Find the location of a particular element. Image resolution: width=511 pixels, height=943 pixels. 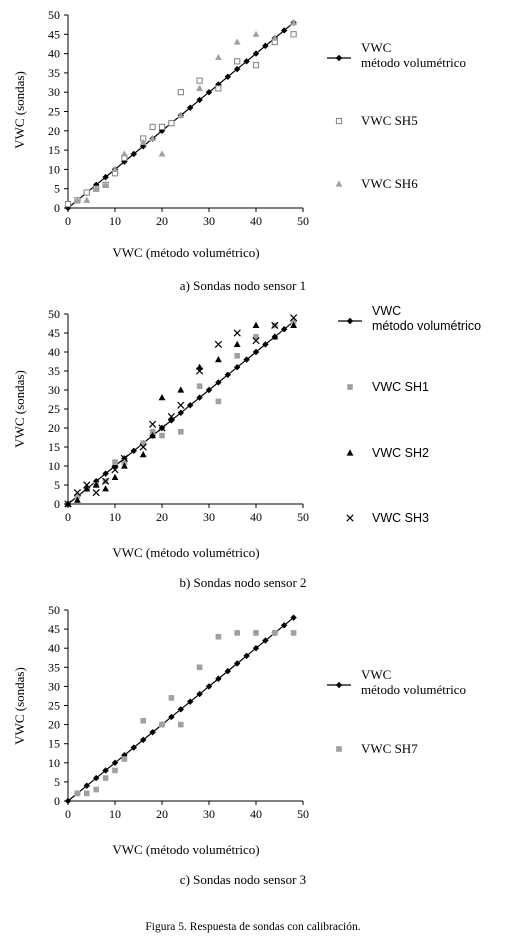

legend-label: VWC SH6 is located at coordinates (389, 183).